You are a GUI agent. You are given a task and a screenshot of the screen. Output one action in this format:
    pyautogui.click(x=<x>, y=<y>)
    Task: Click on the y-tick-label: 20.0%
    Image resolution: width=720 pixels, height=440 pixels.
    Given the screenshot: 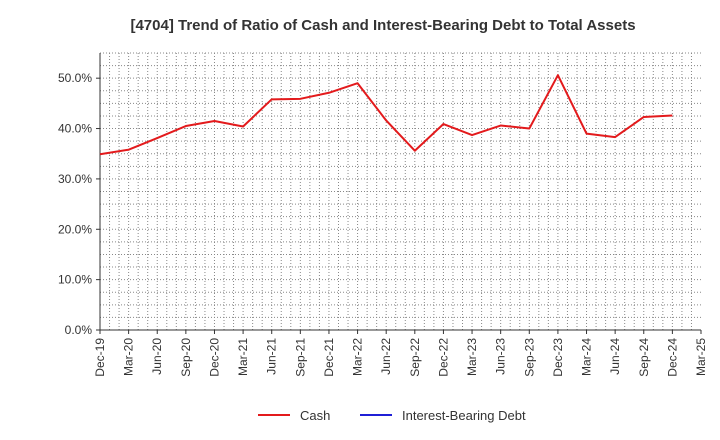 What is the action you would take?
    pyautogui.click(x=75, y=229)
    